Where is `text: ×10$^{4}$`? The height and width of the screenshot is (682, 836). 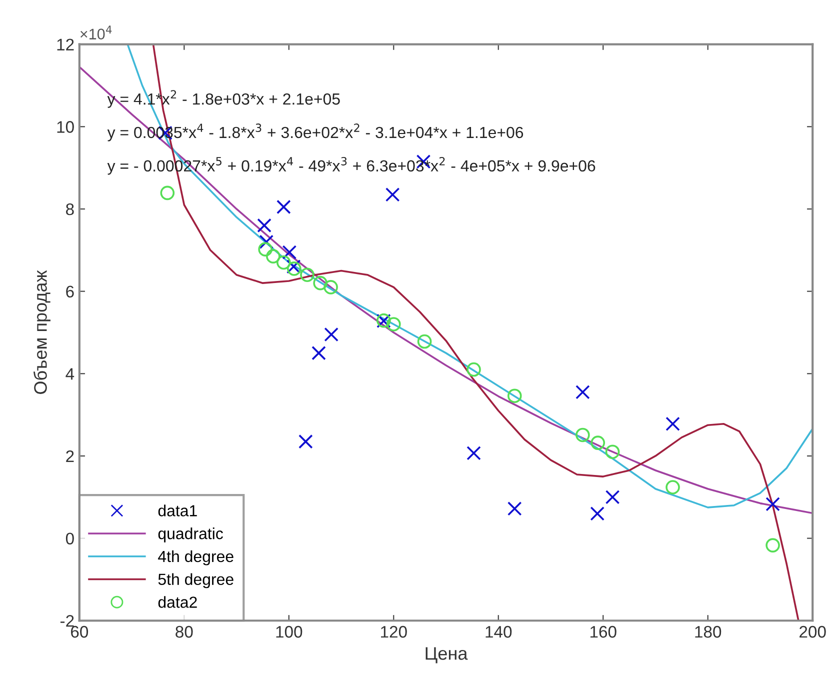
text: ×10$^{4}$ is located at coordinates (96, 33).